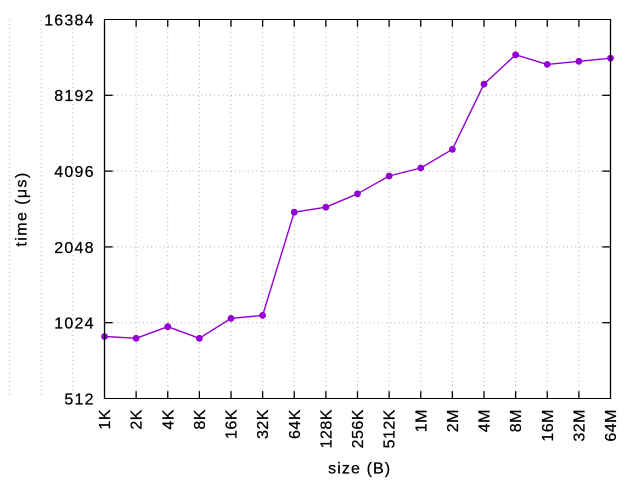  Describe the element at coordinates (579, 425) in the screenshot. I see `svg-text: 32M` at that location.